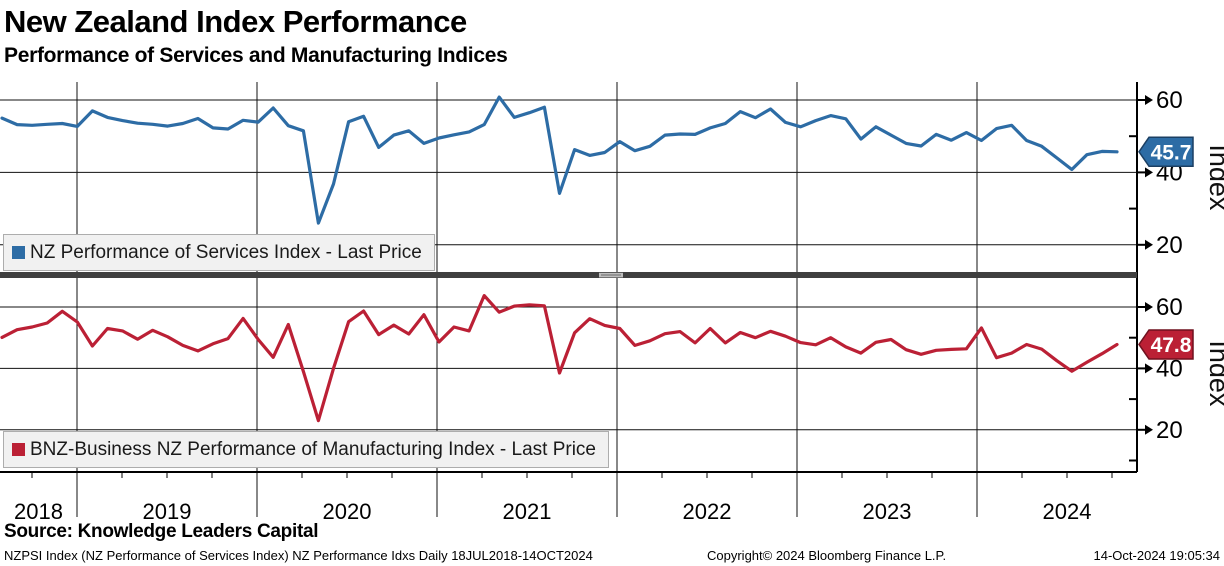  I want to click on manufacturing-ytick-label: 40, so click(1169, 368).